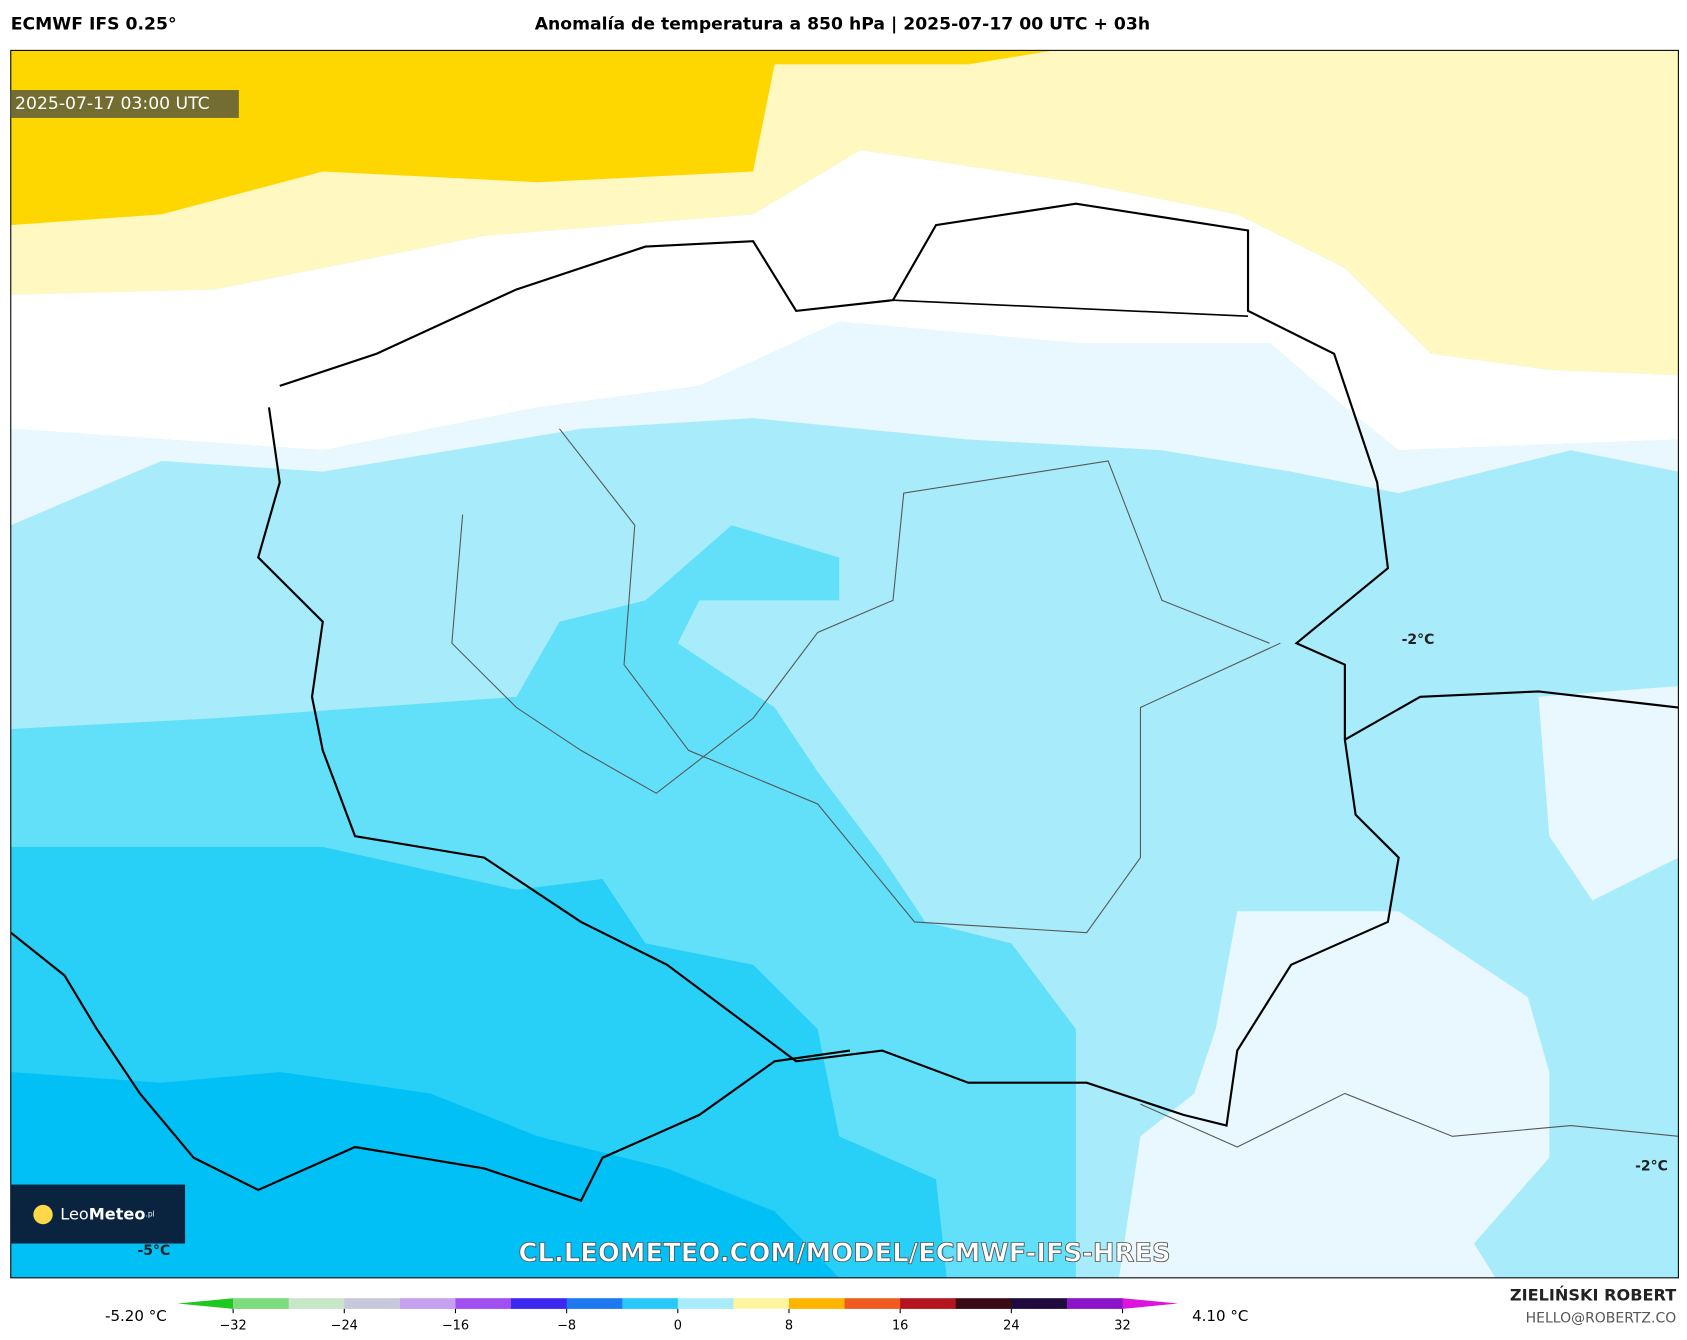  I want to click on contact: HELLO@ROBERTZ.CO, so click(1601, 1319).